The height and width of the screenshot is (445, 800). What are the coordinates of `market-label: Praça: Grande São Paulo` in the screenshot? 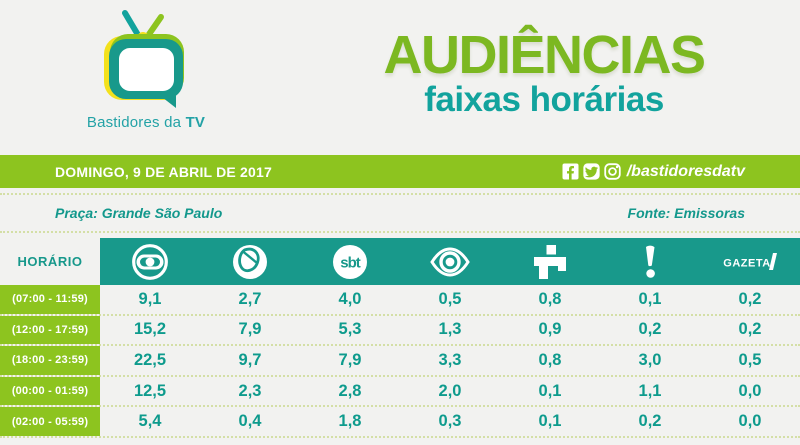 It's located at (139, 213).